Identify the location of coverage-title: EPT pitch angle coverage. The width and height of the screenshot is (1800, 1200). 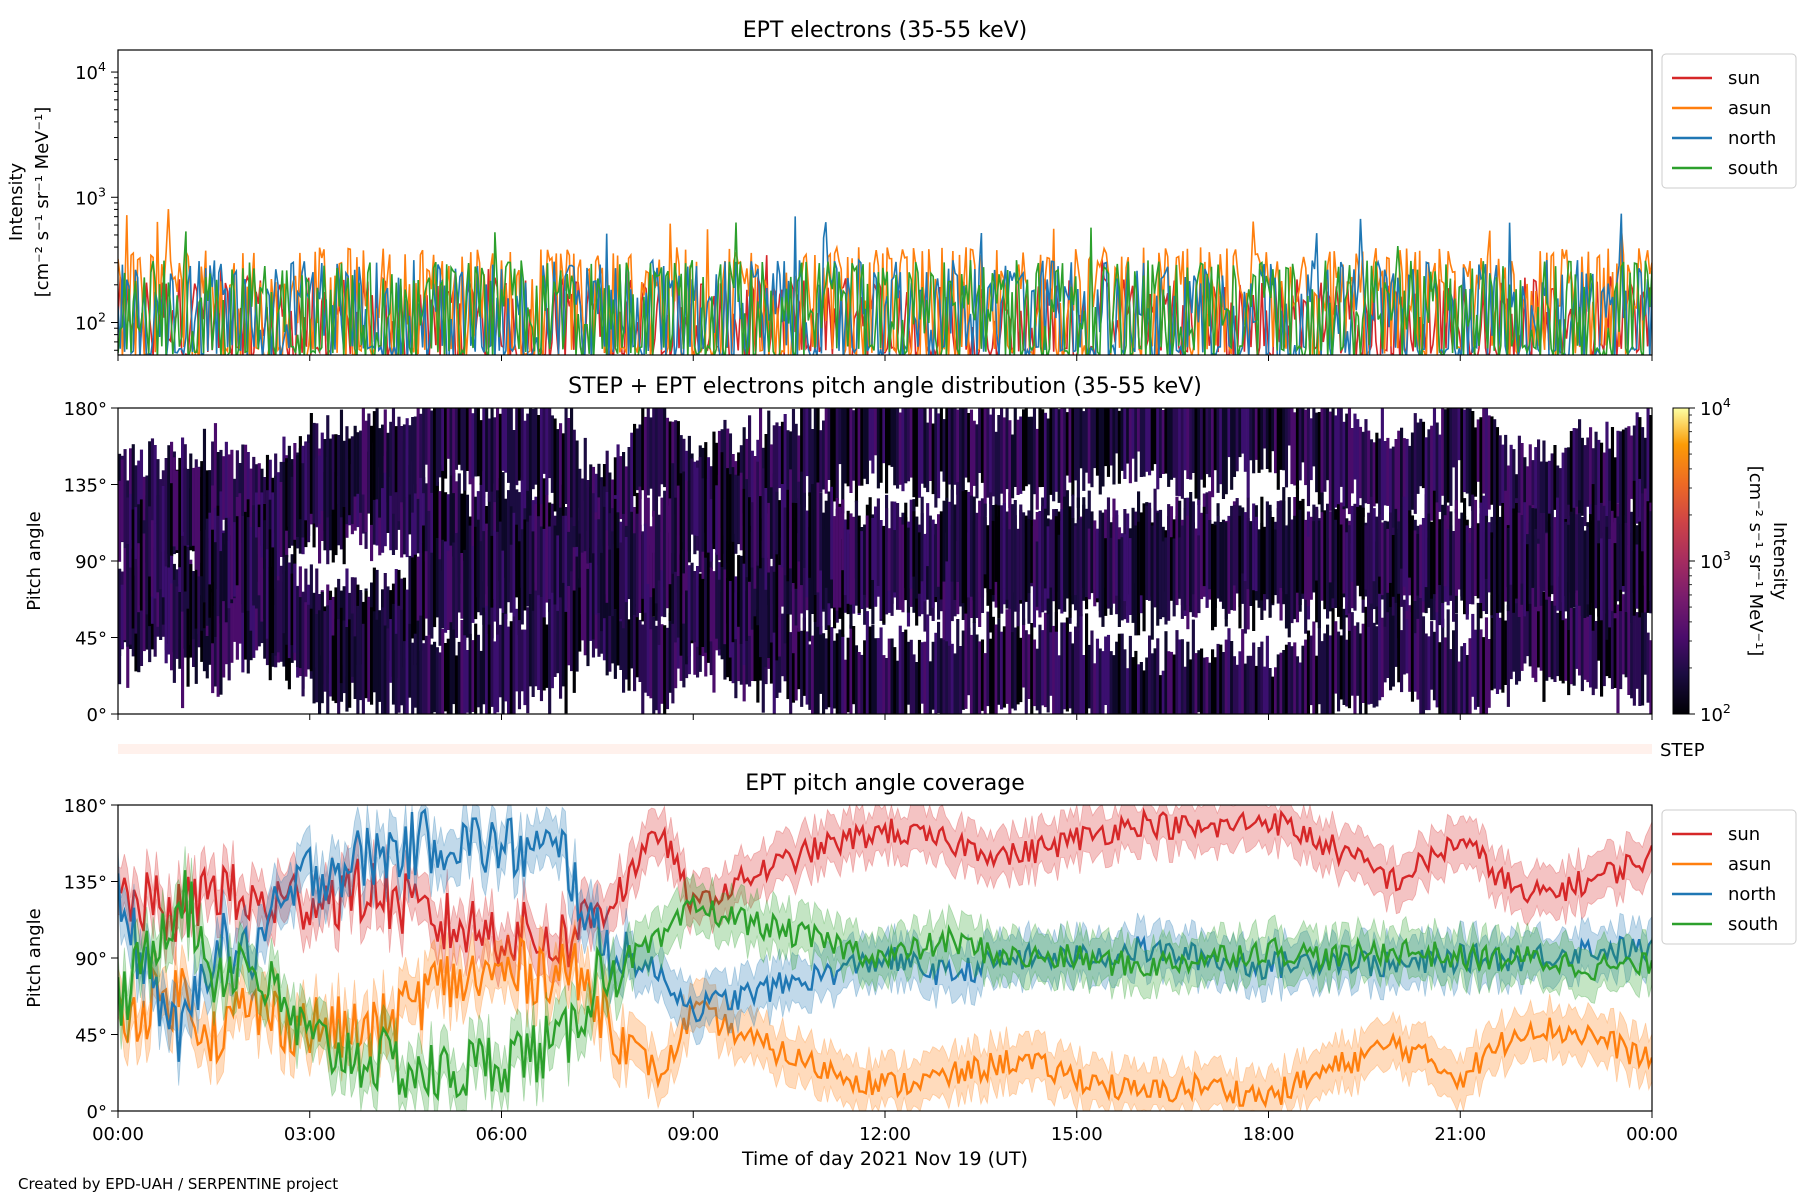
(885, 783).